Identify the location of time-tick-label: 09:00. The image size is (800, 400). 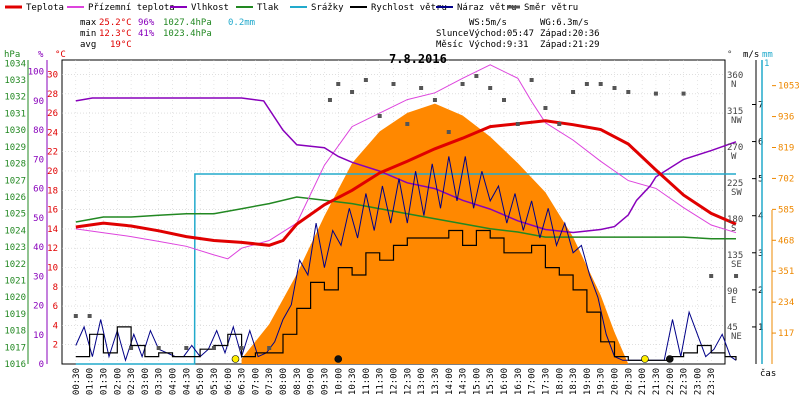
(312, 381).